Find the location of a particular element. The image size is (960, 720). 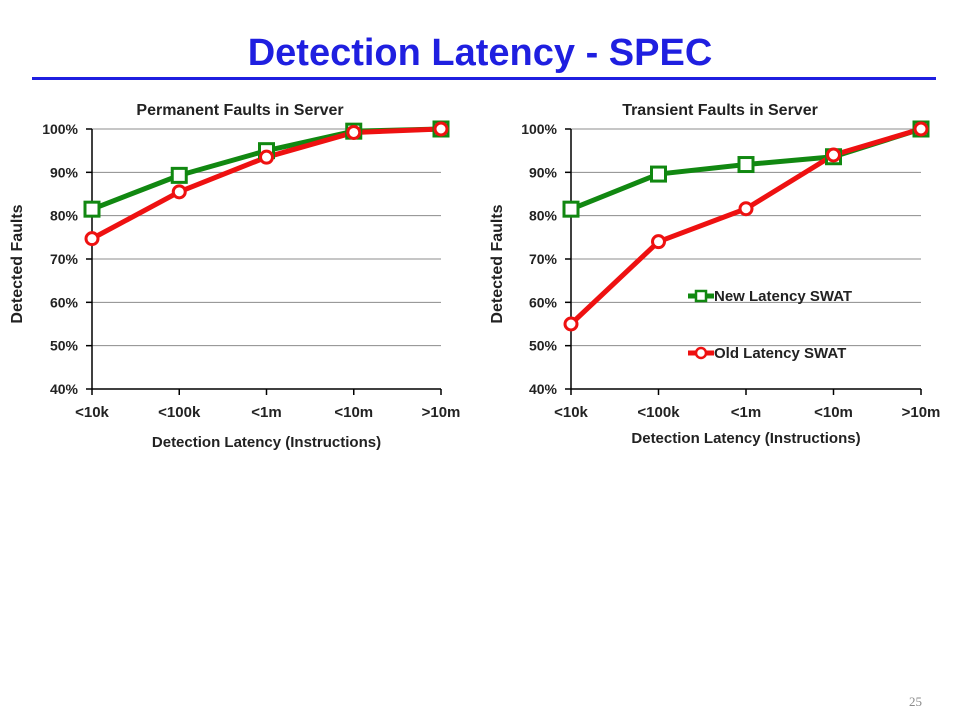

slide-title: Detection Latency - SPEC is located at coordinates (480, 53).